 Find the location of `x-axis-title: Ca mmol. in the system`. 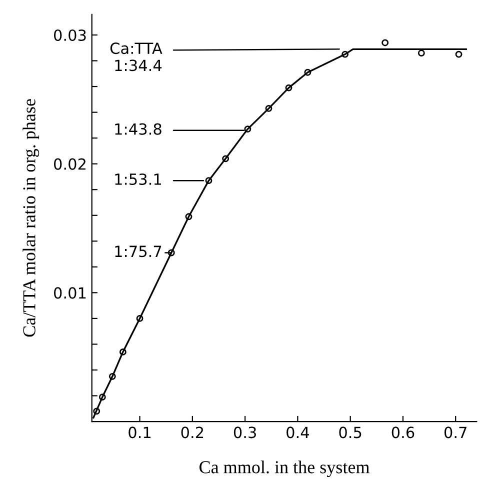

x-axis-title: Ca mmol. in the system is located at coordinates (285, 469).